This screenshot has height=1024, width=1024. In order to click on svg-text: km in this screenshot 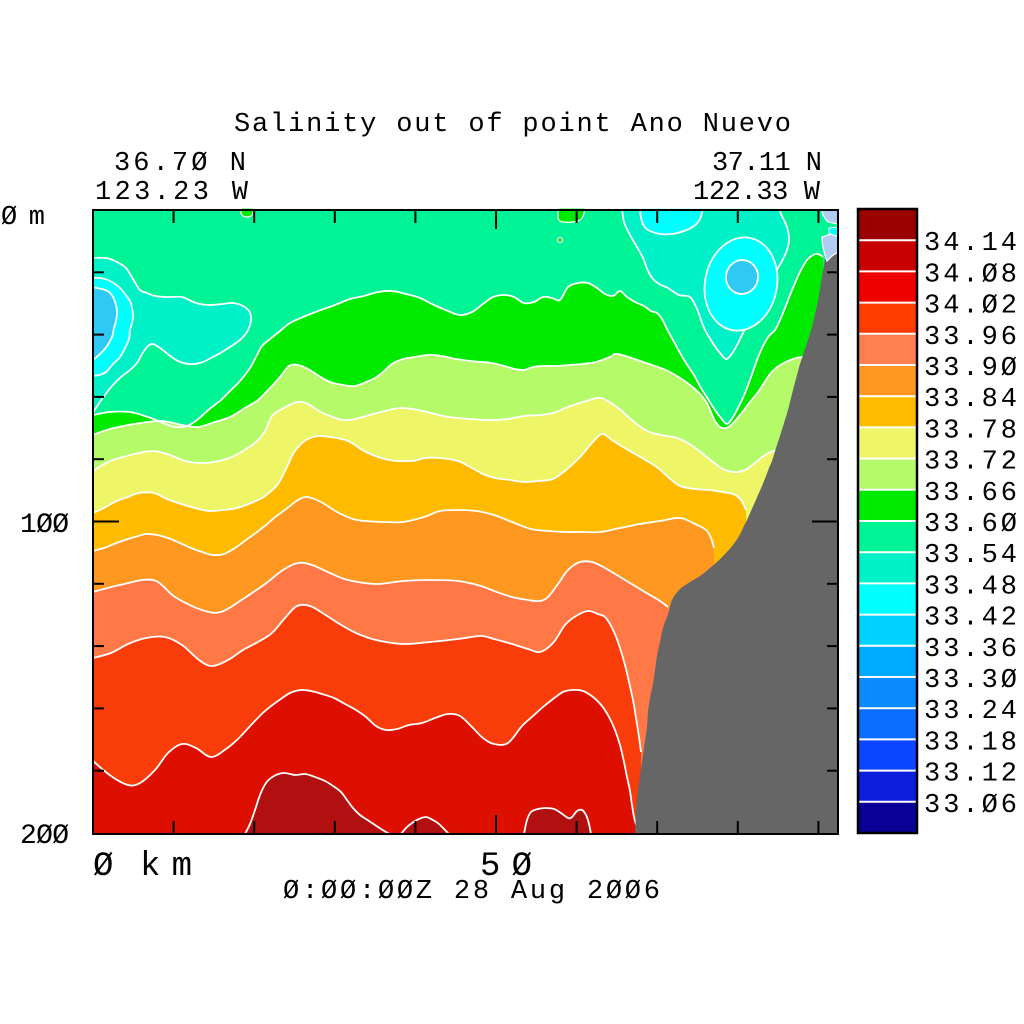, I will do `click(166, 867)`.